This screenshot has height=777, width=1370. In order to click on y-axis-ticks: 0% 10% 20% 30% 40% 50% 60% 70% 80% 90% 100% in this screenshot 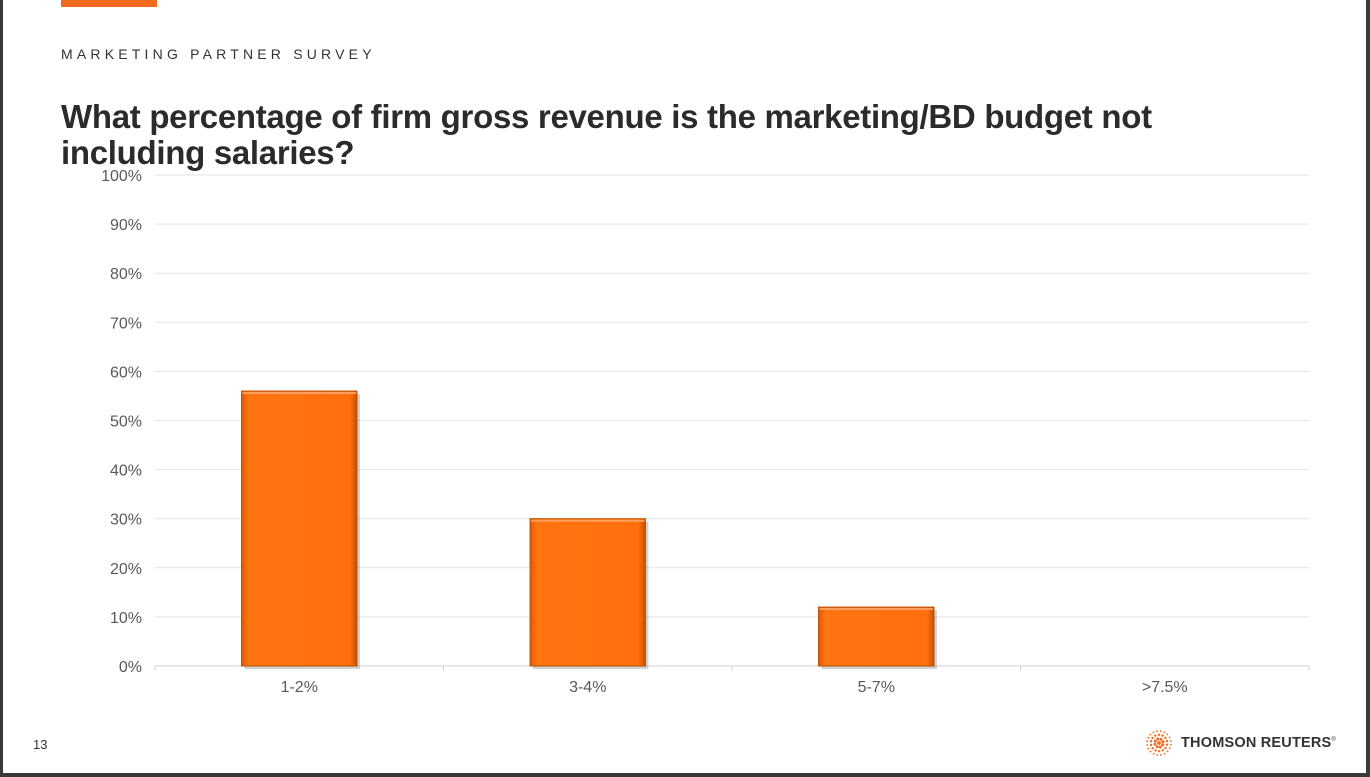, I will do `click(121, 422)`.